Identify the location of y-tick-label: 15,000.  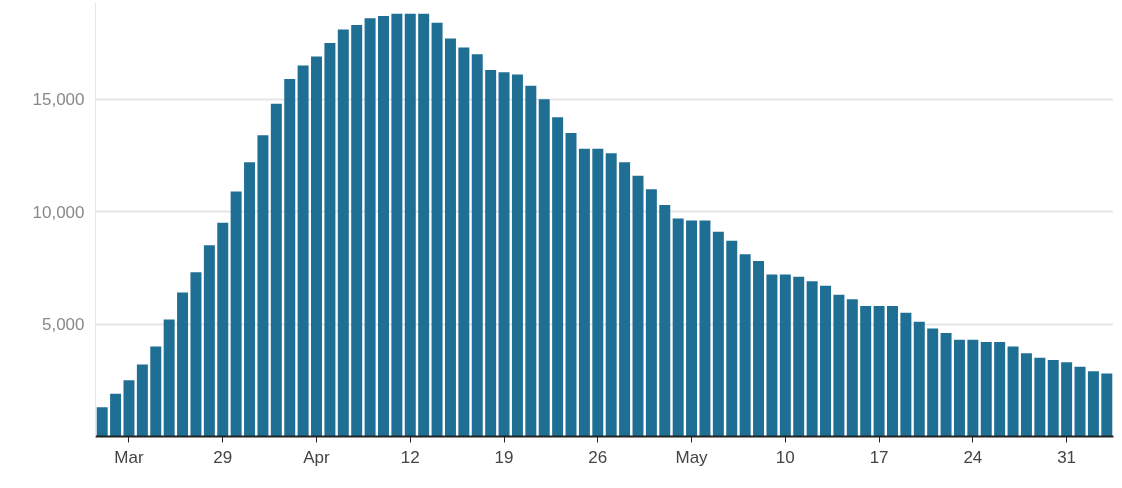
(58, 100).